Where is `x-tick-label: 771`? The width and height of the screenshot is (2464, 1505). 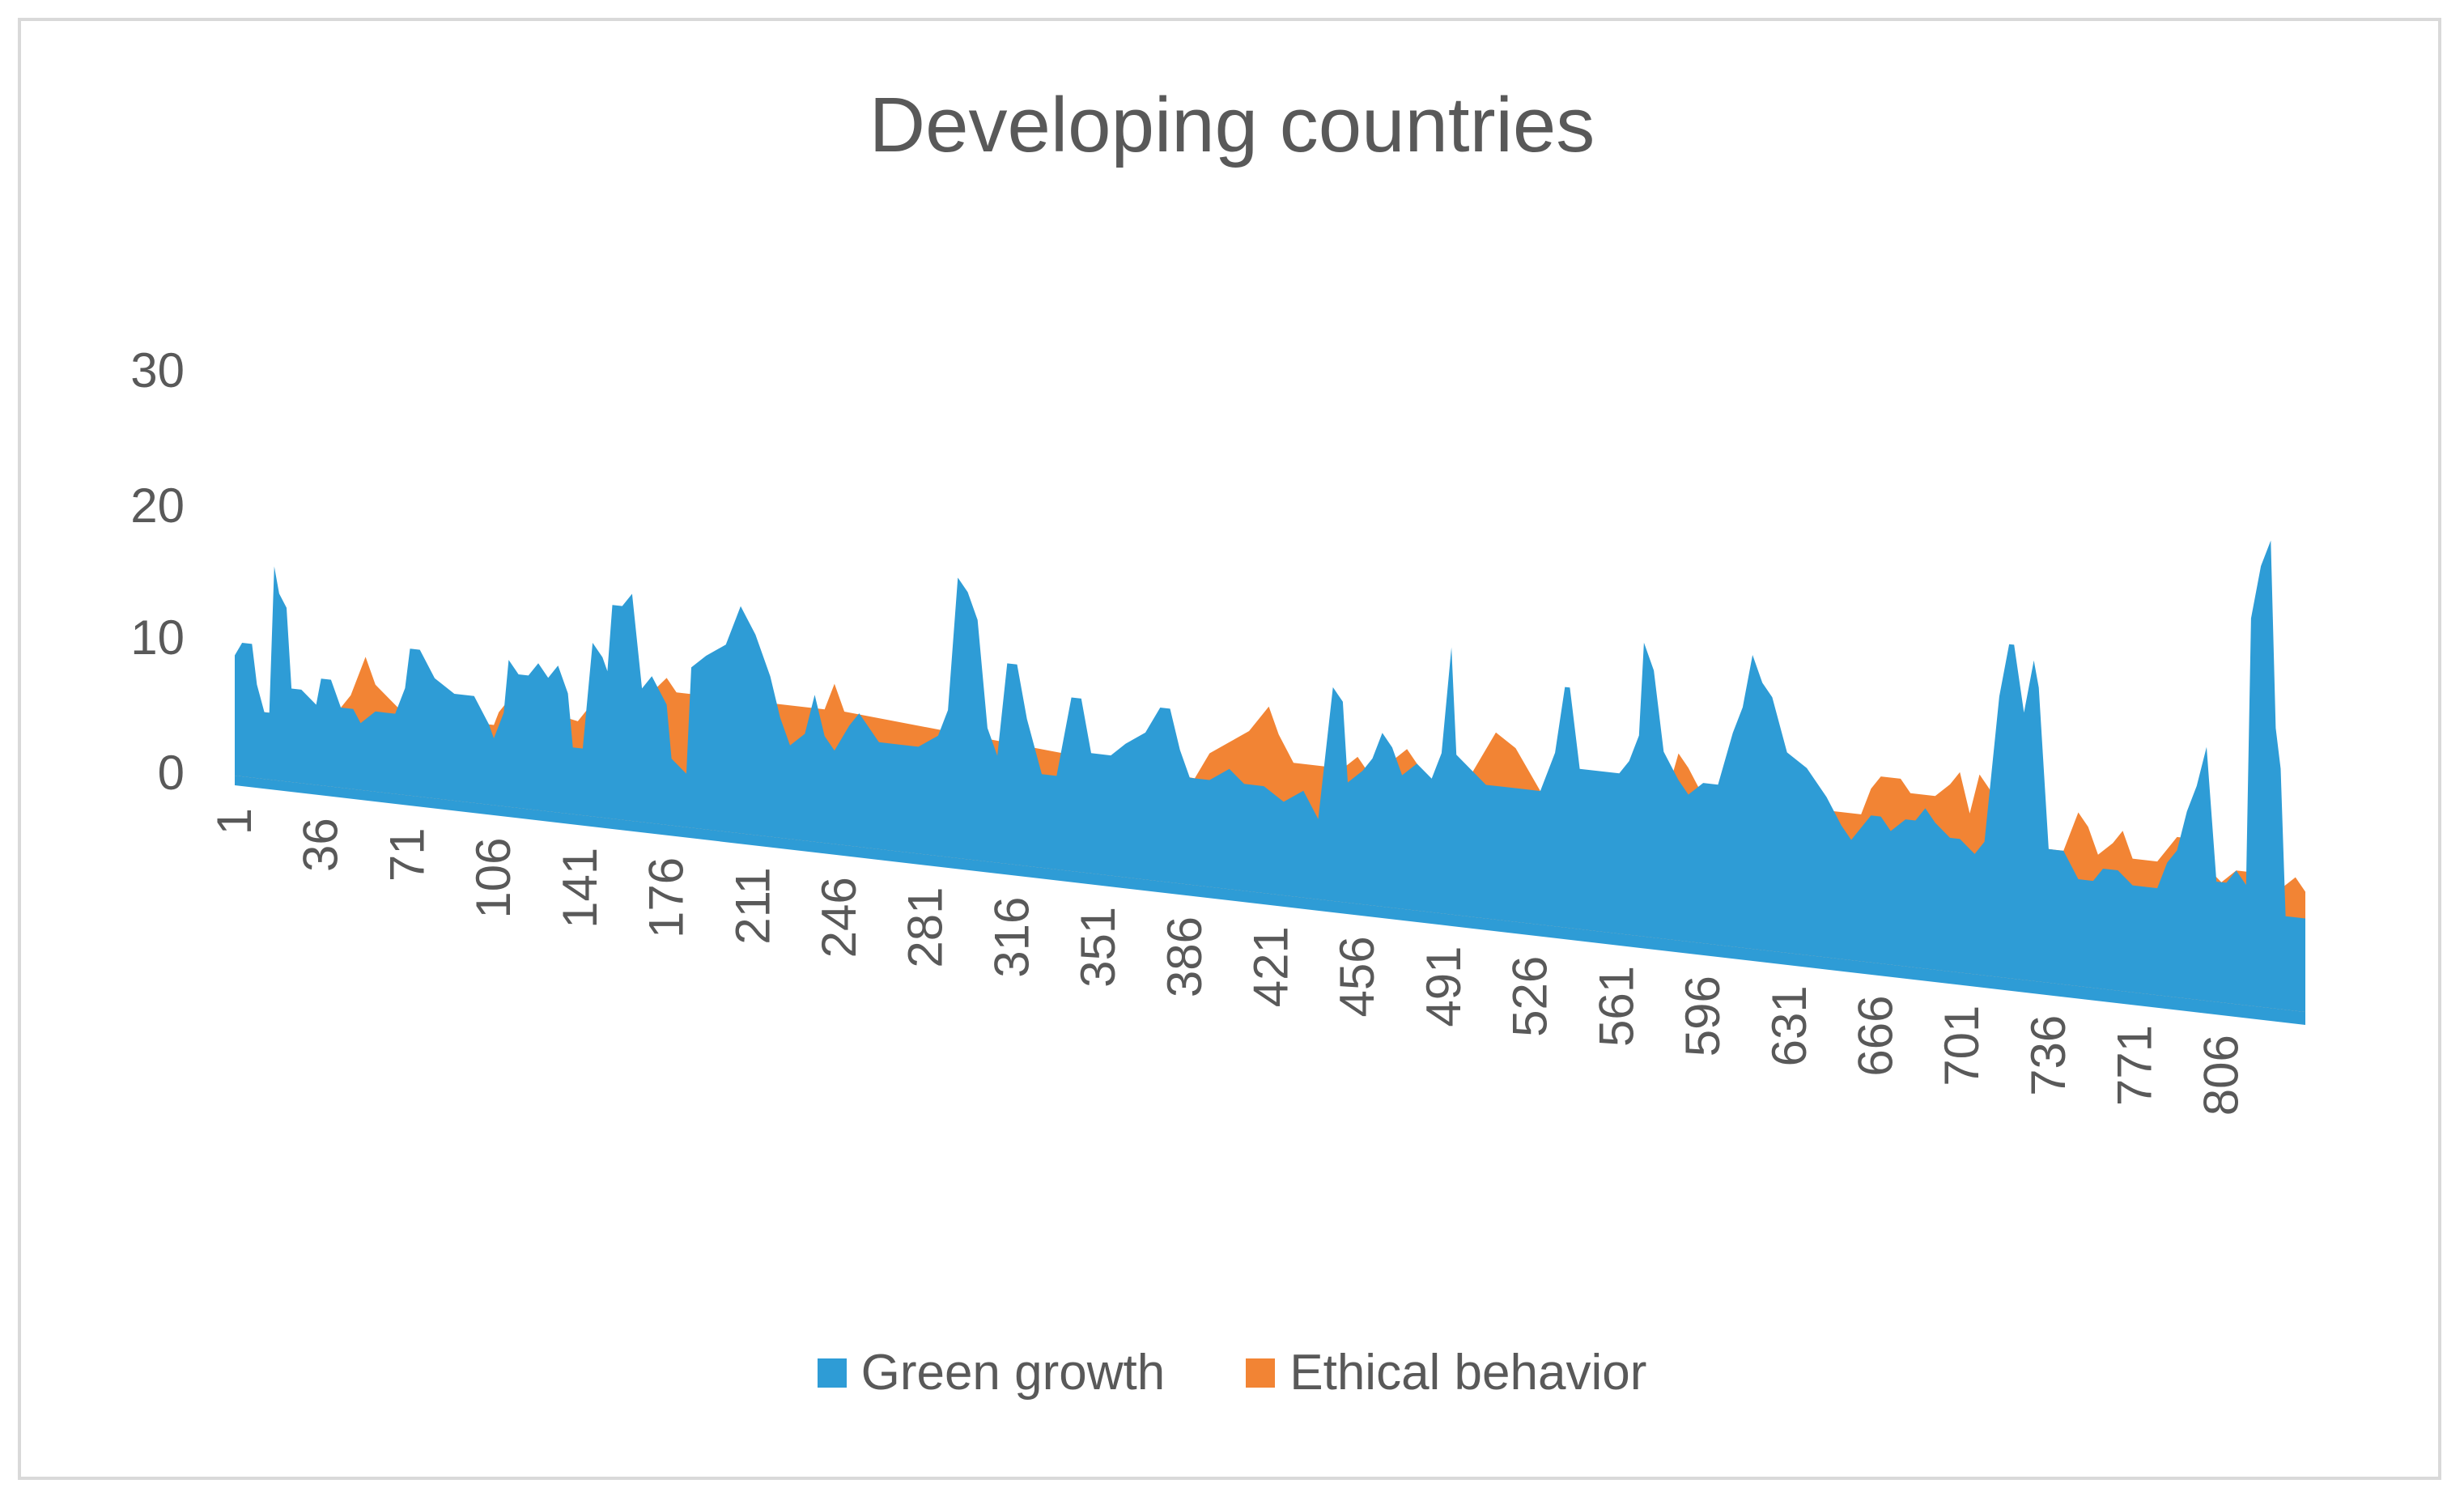
x-tick-label: 771 is located at coordinates (2135, 1065).